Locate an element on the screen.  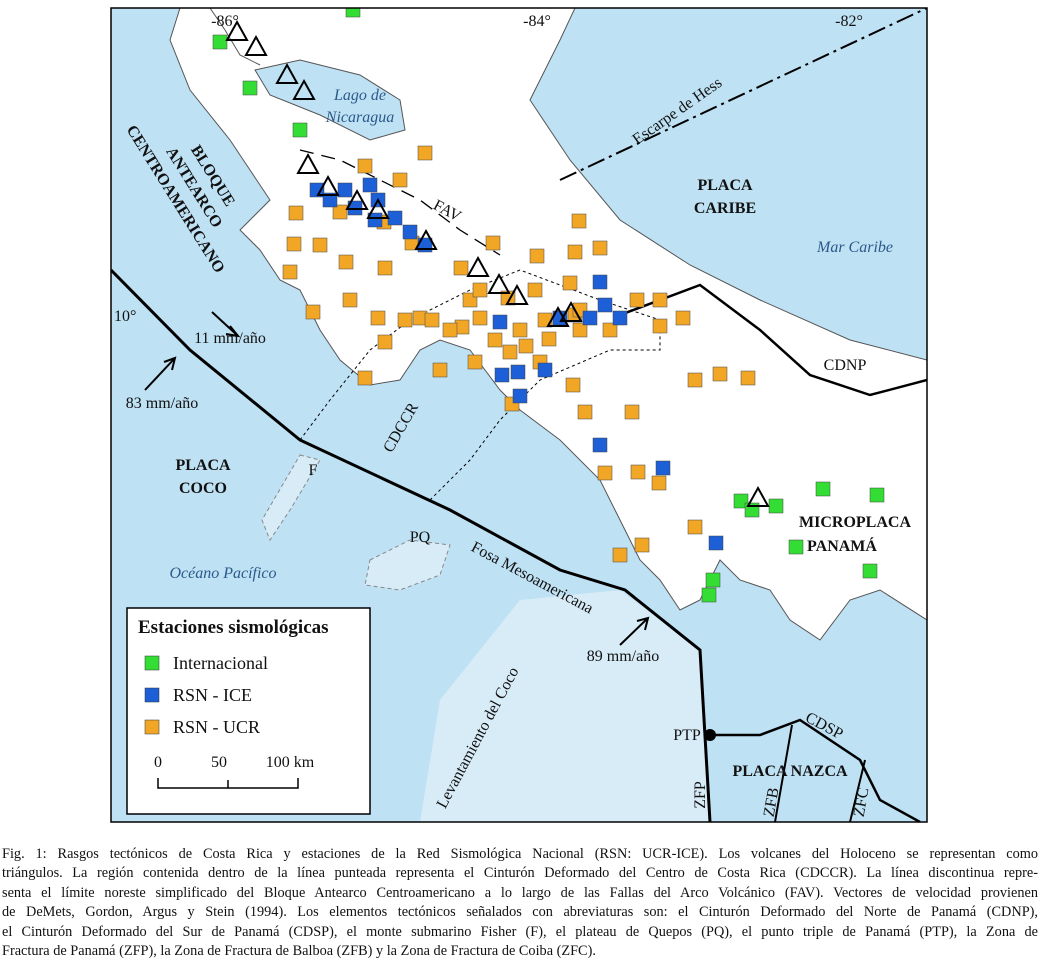
label: ZFB is located at coordinates (772, 802).